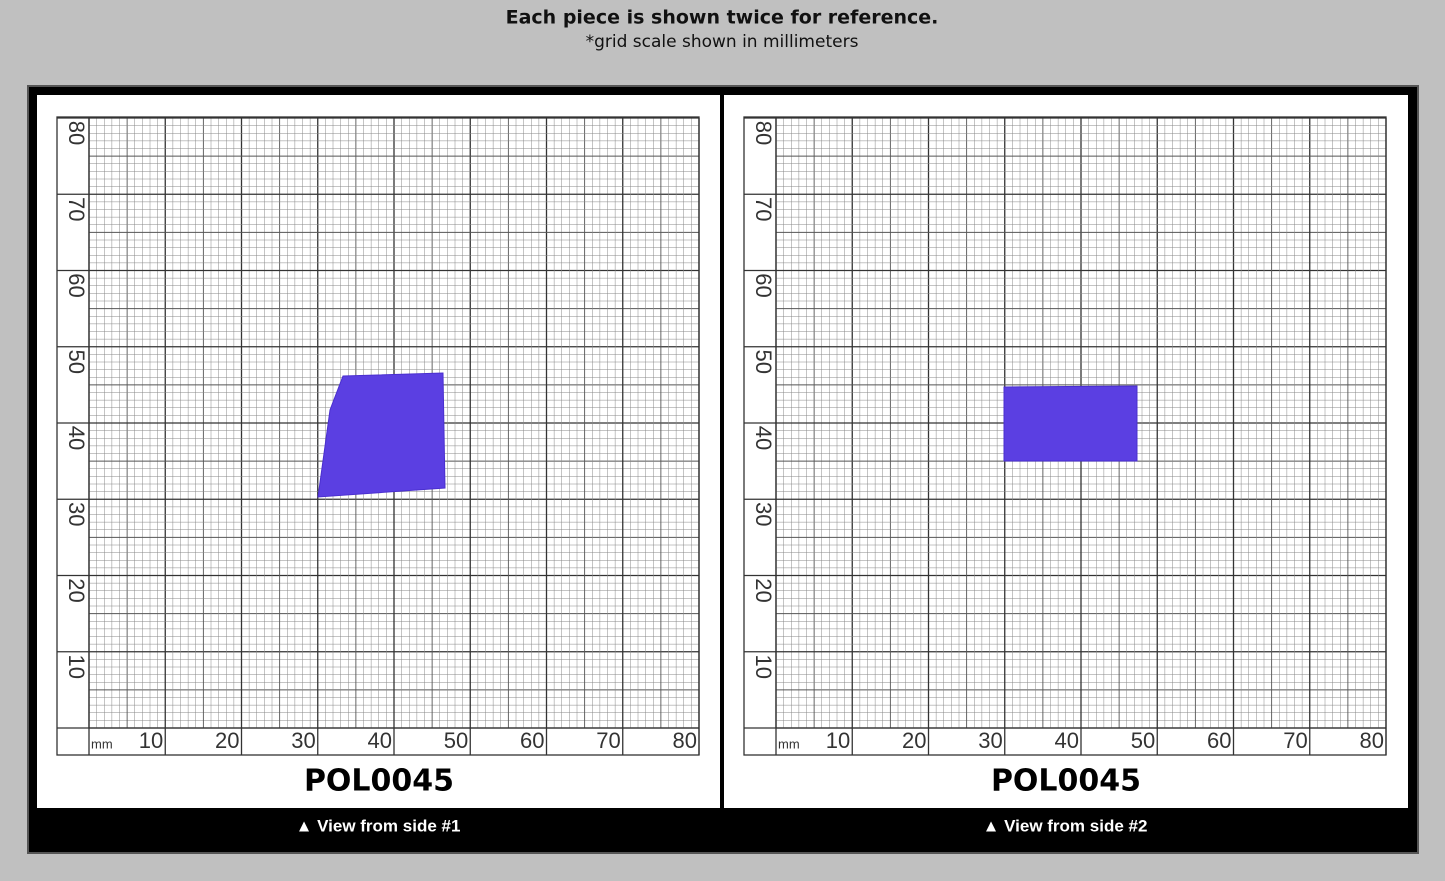 Image resolution: width=1445 pixels, height=881 pixels. What do you see at coordinates (378, 825) in the screenshot?
I see `view-caption: ▲ View from side #1` at bounding box center [378, 825].